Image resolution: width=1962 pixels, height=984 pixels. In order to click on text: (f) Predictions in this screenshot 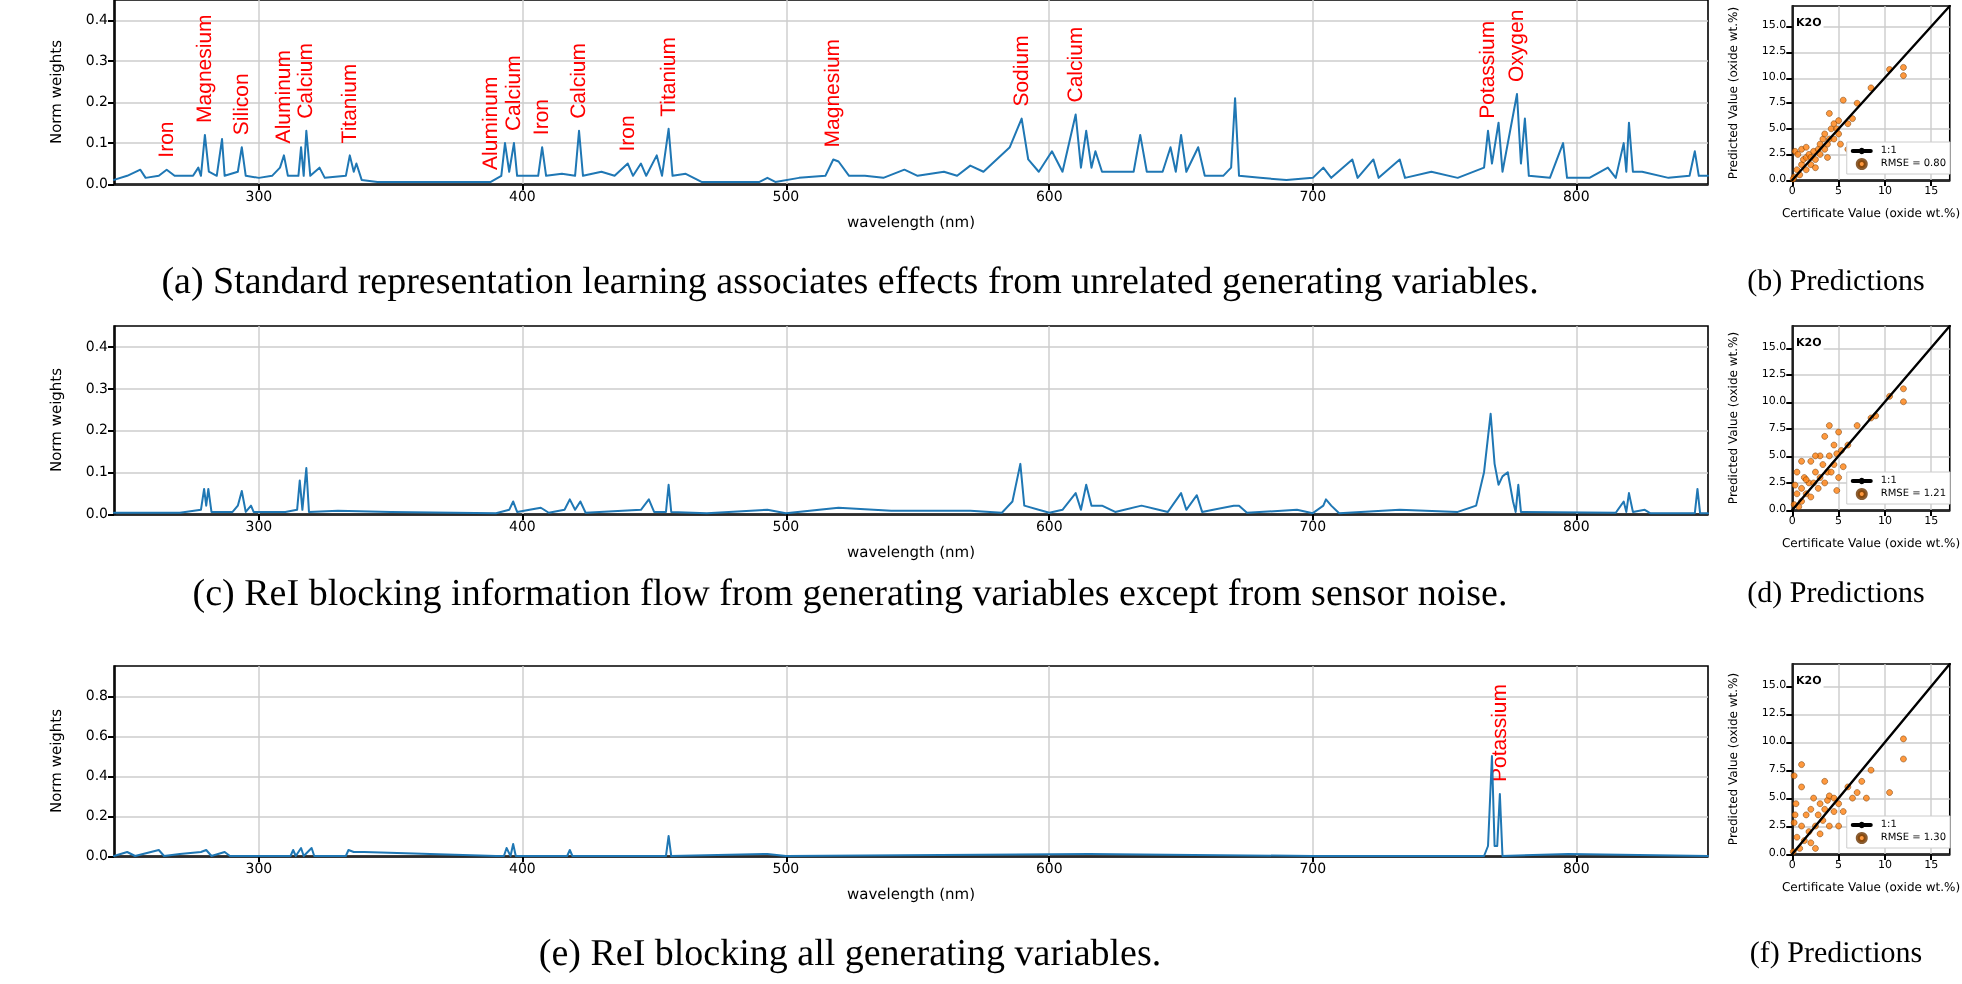, I will do `click(1836, 954)`.